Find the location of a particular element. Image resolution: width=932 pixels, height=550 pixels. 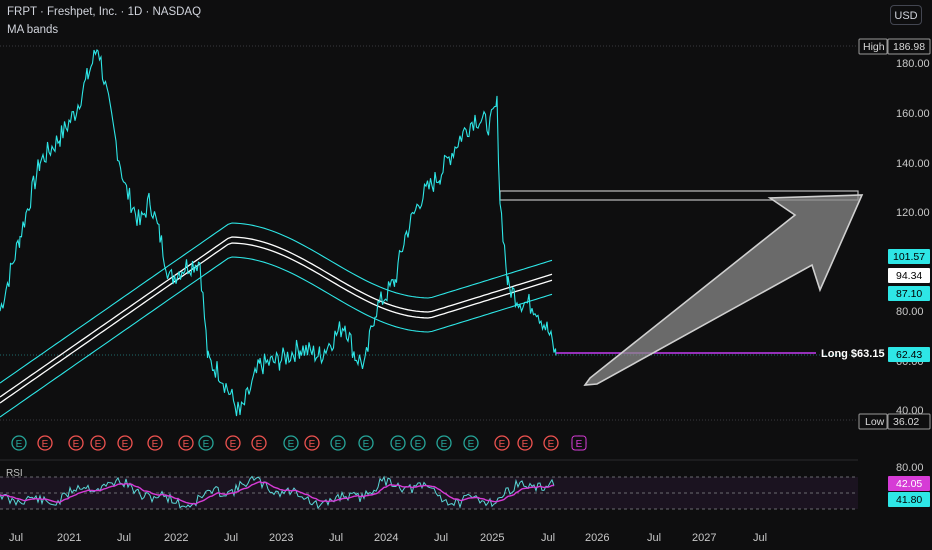

band-lower-value: 87.10 is located at coordinates (909, 294).